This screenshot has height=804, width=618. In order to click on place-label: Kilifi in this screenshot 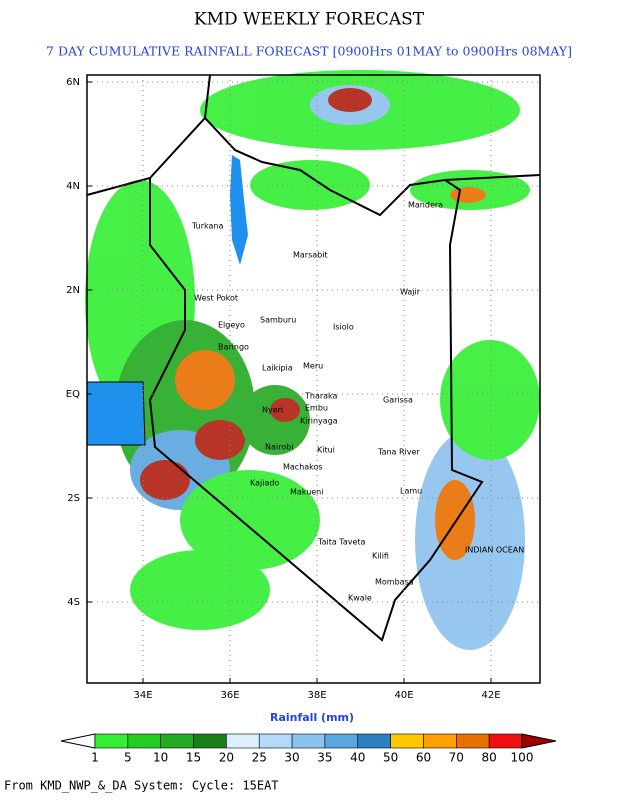, I will do `click(380, 556)`.